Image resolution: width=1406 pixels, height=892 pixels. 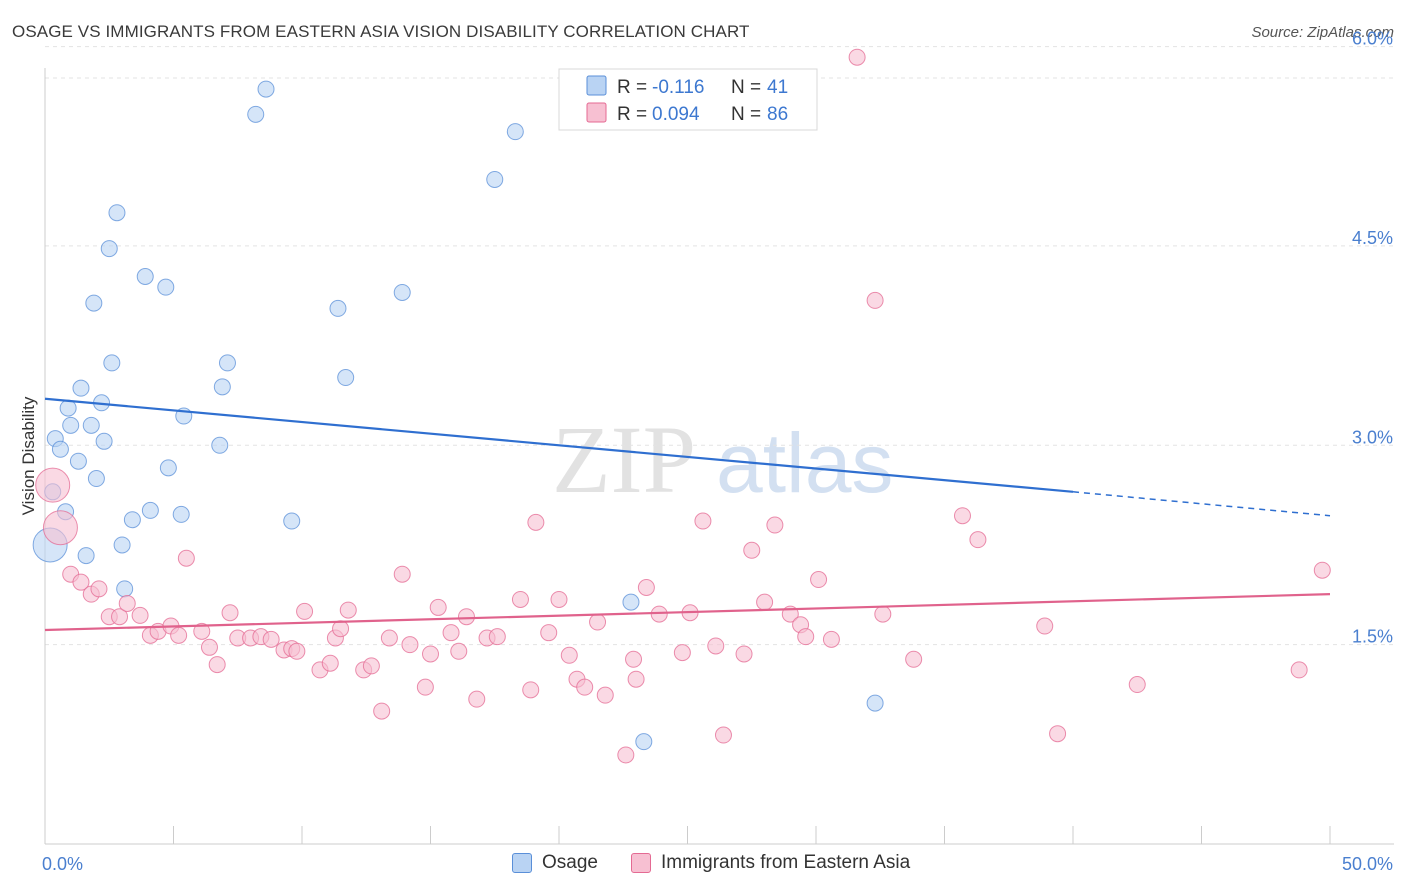 What do you see at coordinates (688, 99) in the screenshot?
I see `stats-legend: R = -0.116 N = 41 R = 0.094 N = 86` at bounding box center [688, 99].